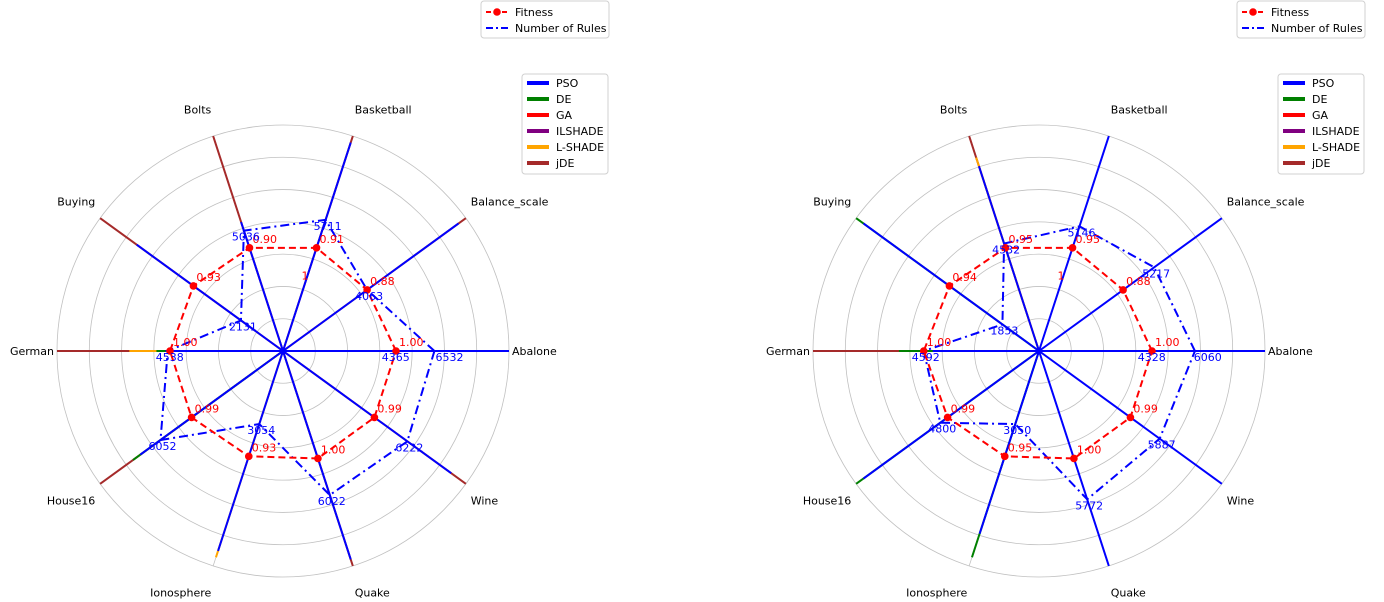 The width and height of the screenshot is (1384, 602). I want to click on category-label: Basketball, so click(1139, 109).